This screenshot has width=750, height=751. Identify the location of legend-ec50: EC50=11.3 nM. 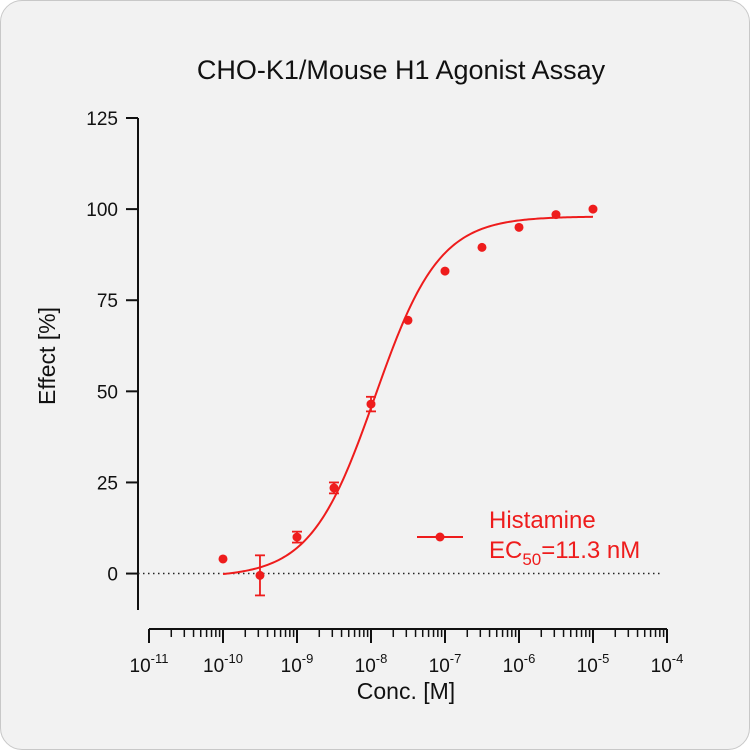
(564, 553).